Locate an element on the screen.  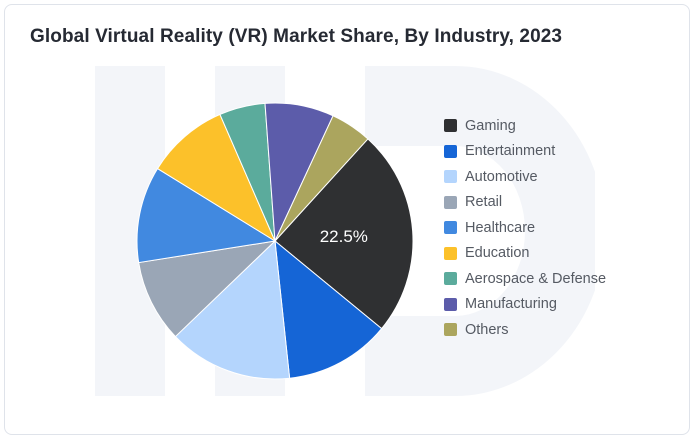
legend-label: Retail is located at coordinates (484, 202).